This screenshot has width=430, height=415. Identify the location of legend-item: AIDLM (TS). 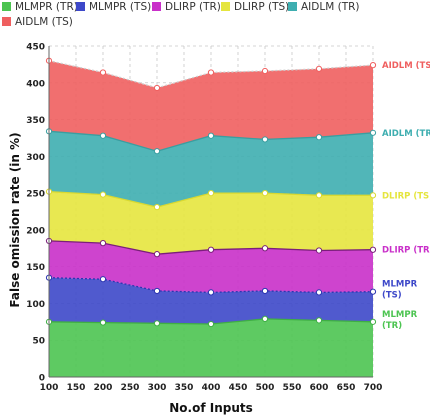
(37, 24).